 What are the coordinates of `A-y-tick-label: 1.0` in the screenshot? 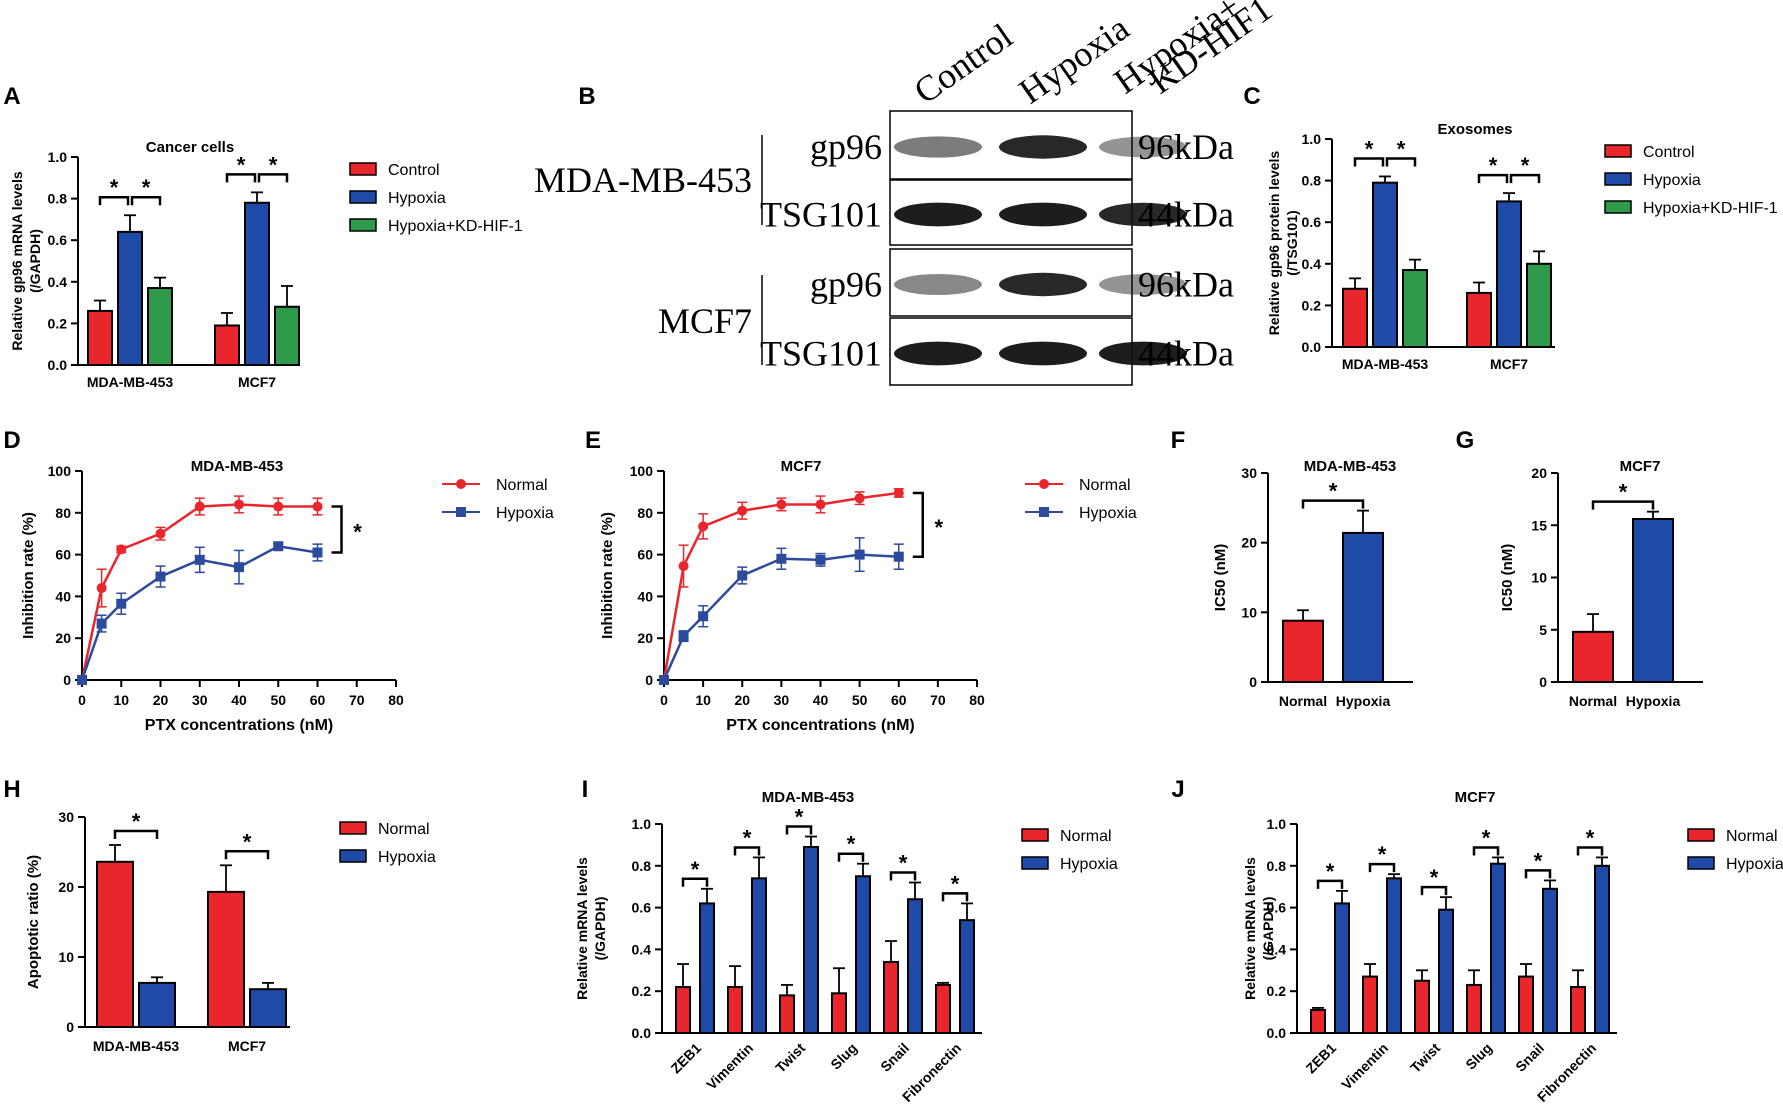 It's located at (58, 157).